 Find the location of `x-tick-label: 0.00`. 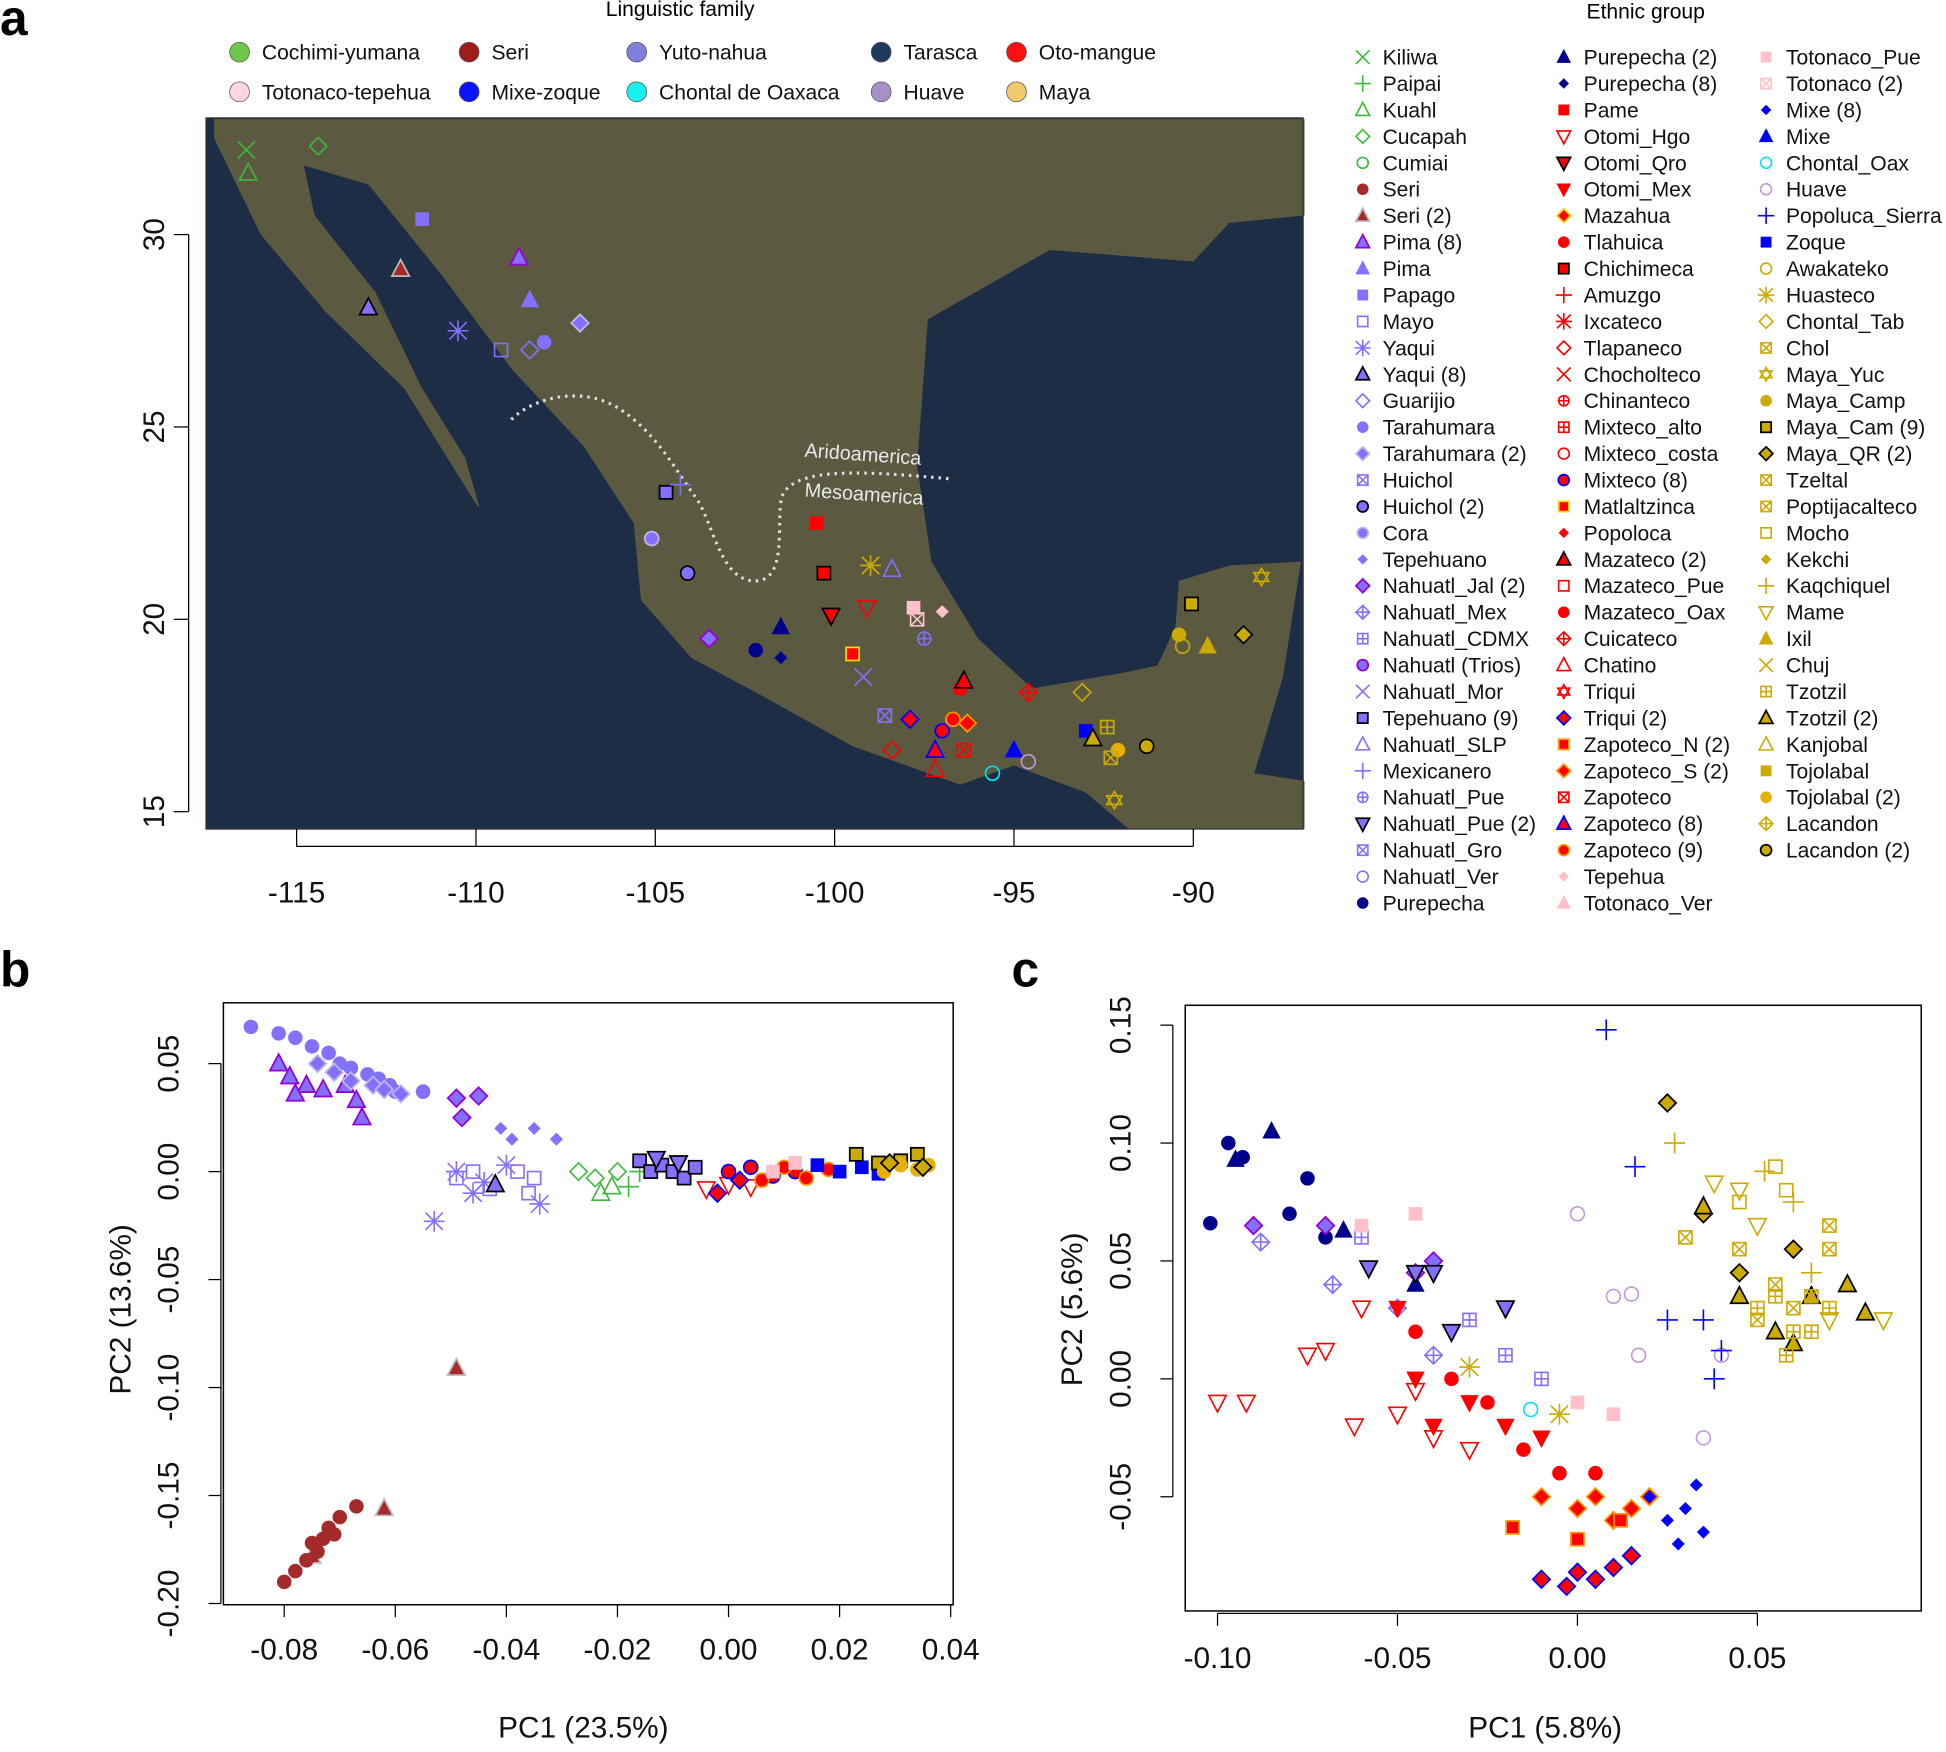

x-tick-label: 0.00 is located at coordinates (1577, 1658).